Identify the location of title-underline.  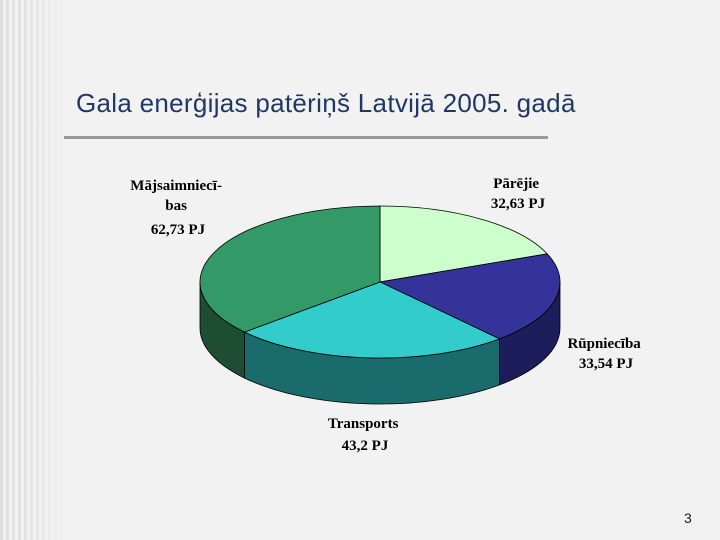
(306, 137).